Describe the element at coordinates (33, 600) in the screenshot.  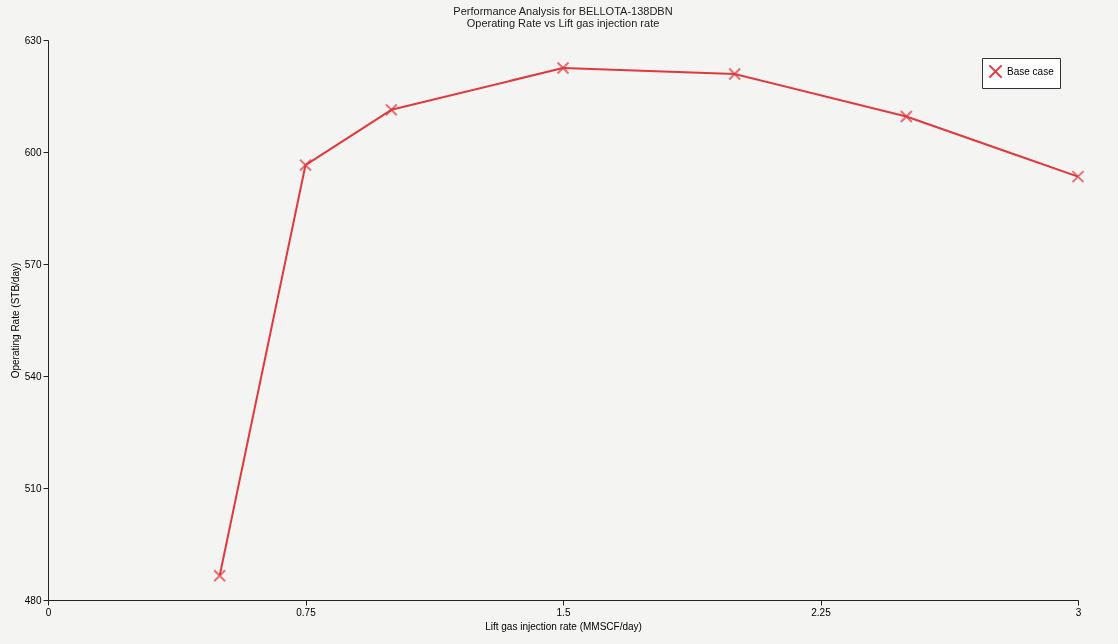
I see `y-tick-label: 480` at that location.